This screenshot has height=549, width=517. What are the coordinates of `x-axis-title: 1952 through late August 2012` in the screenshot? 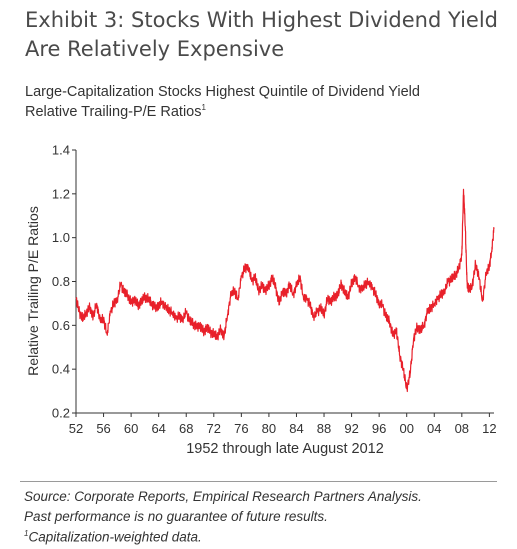 It's located at (285, 449).